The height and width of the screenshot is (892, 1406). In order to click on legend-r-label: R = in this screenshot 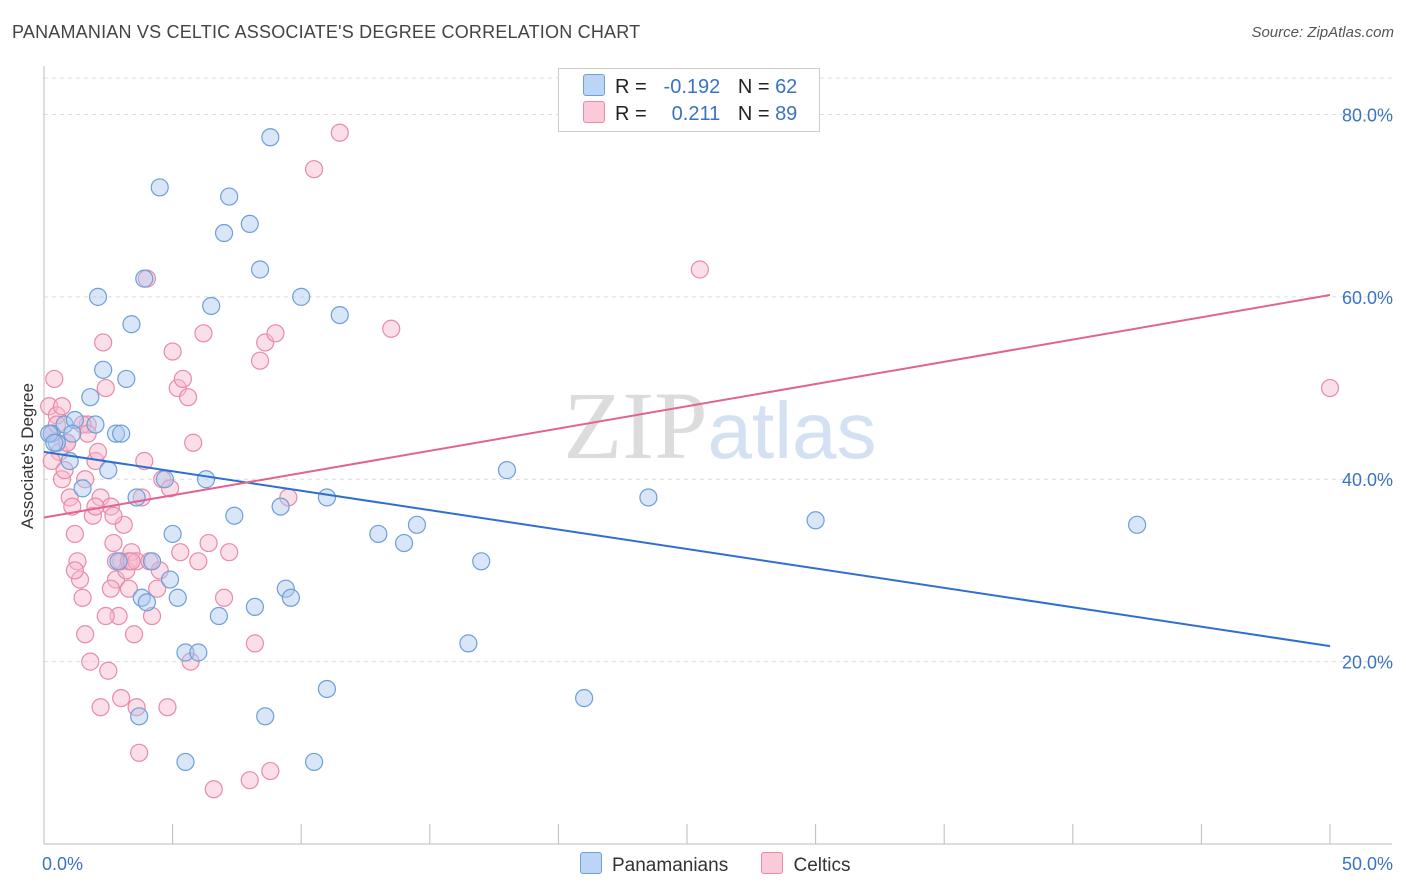, I will do `click(631, 114)`.